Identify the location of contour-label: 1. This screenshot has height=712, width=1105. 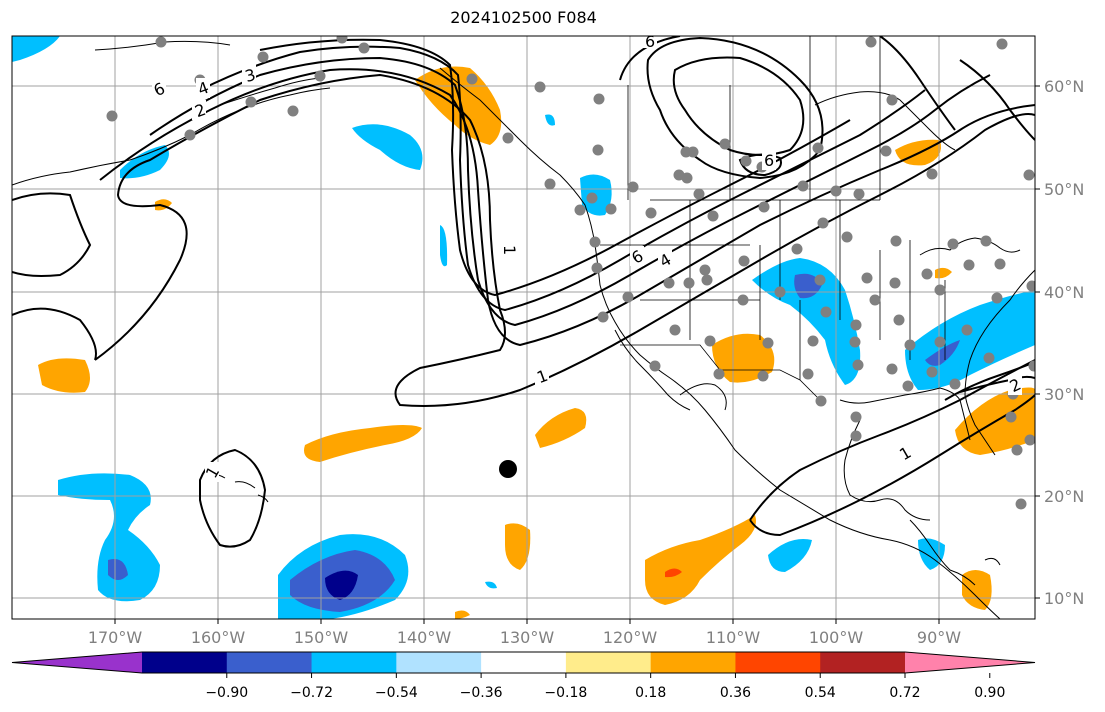
(509, 250).